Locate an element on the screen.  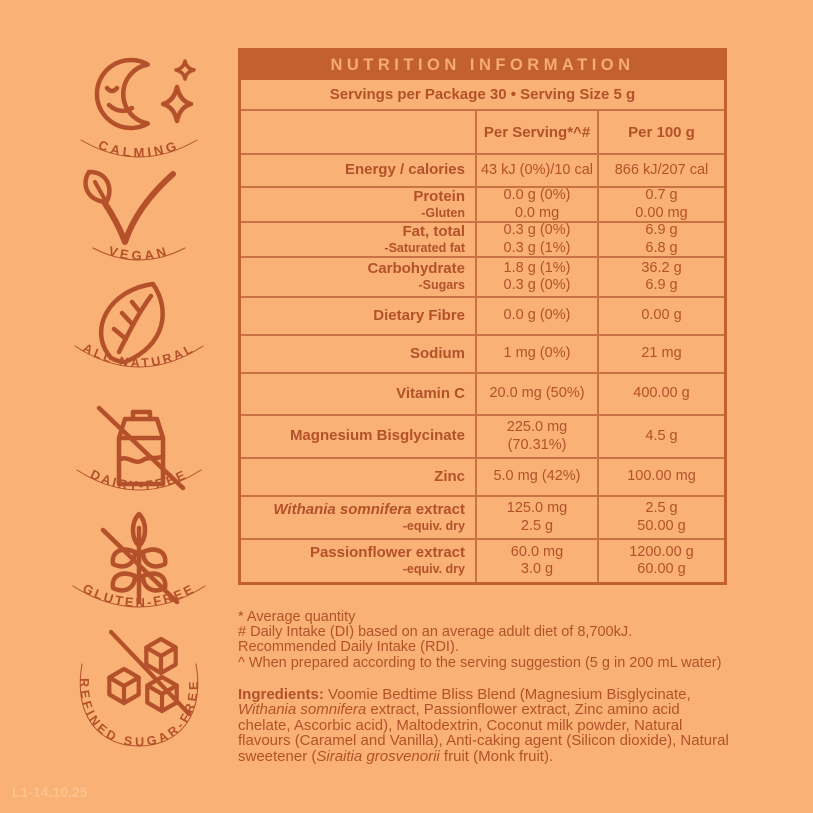
ingredients-heading: Ingredients: is located at coordinates (281, 694).